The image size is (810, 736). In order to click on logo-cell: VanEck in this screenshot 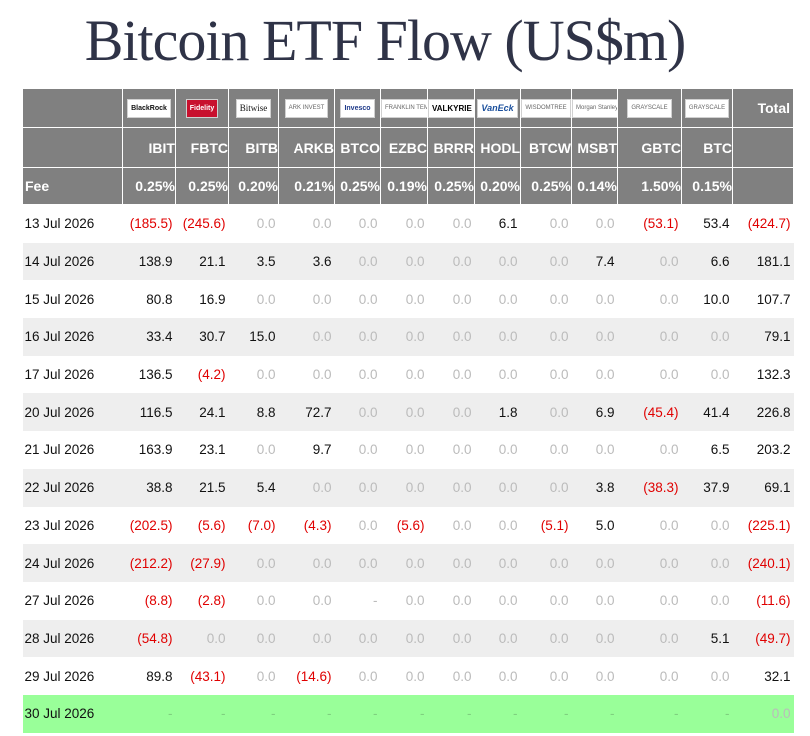, I will do `click(497, 108)`.